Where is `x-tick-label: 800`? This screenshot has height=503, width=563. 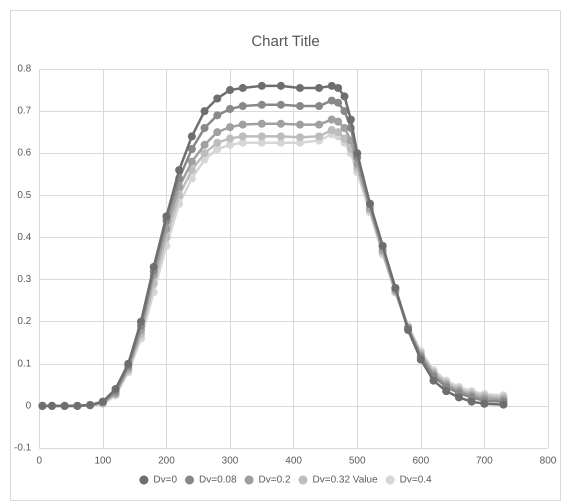 x-tick-label: 800 is located at coordinates (548, 461).